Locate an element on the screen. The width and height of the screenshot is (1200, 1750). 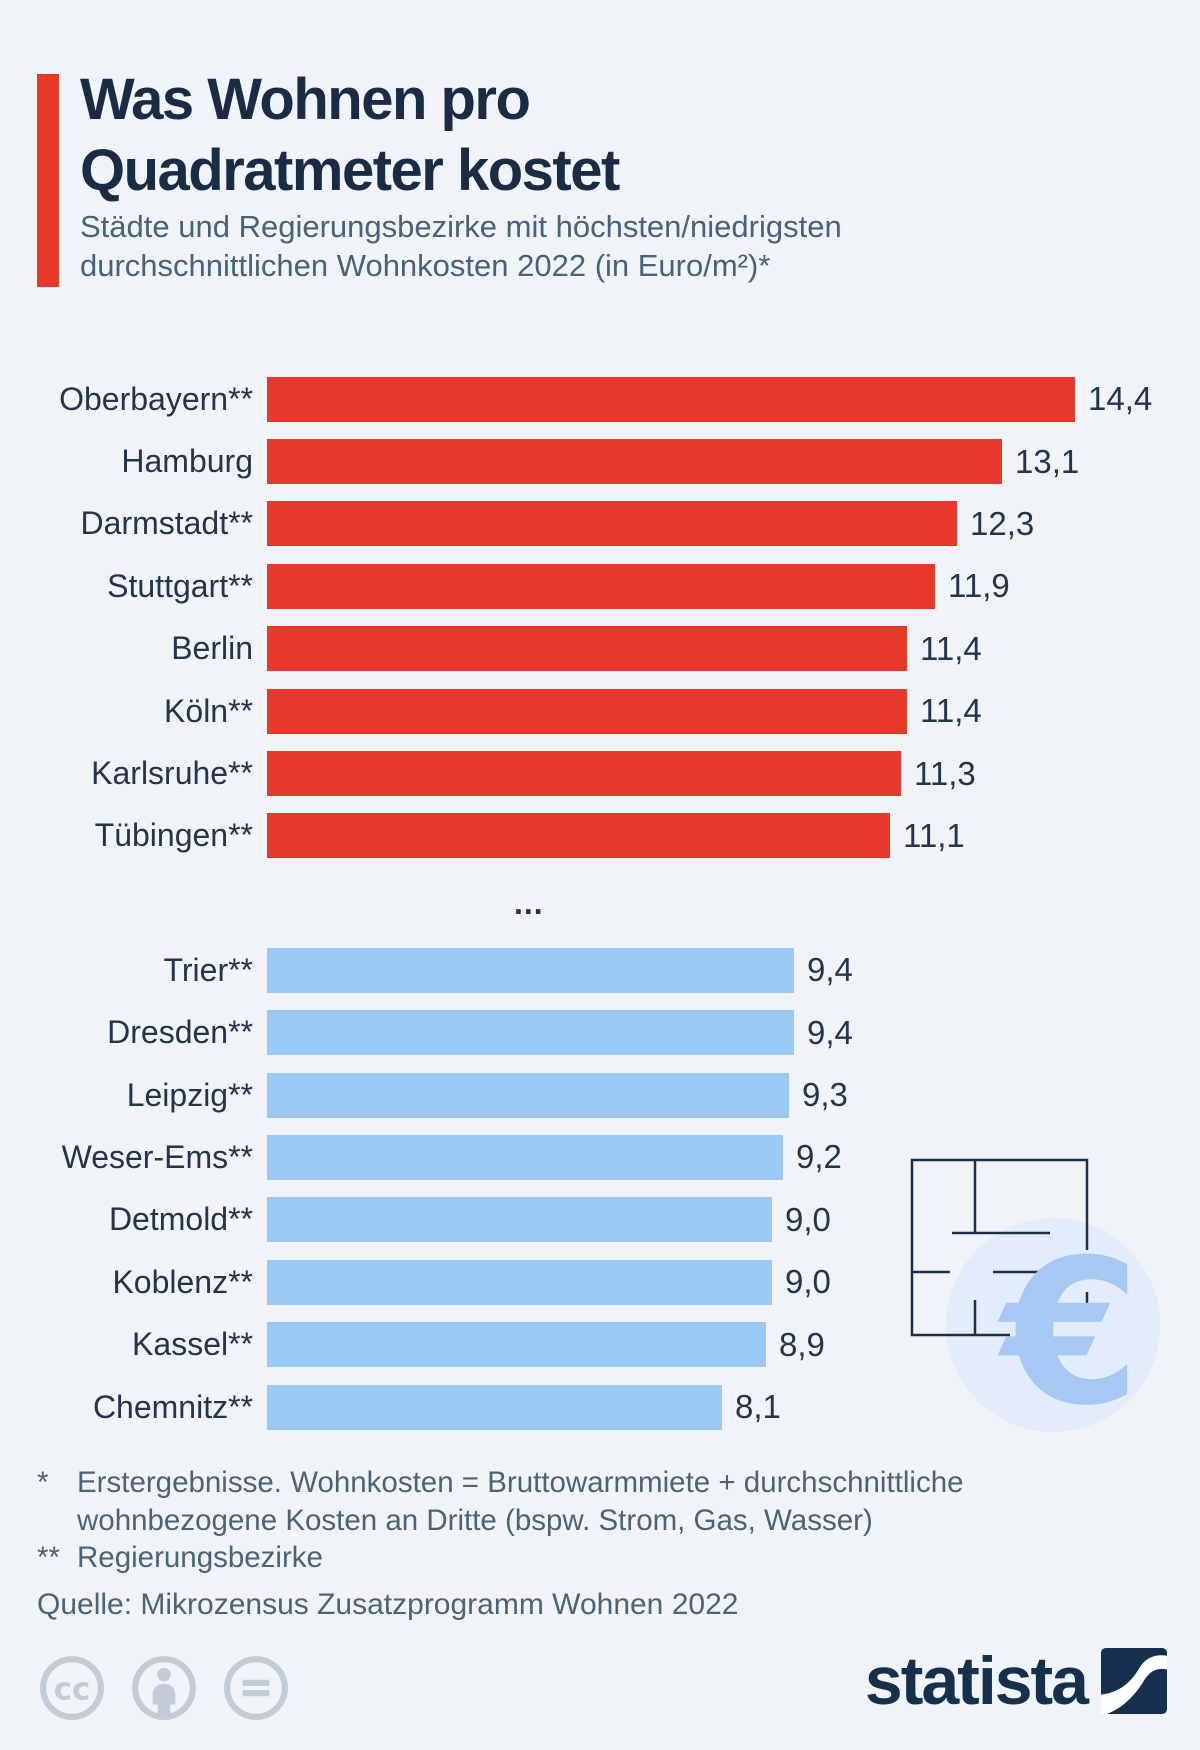
page-title-line1: Was Wohnen pro is located at coordinates (305, 99).